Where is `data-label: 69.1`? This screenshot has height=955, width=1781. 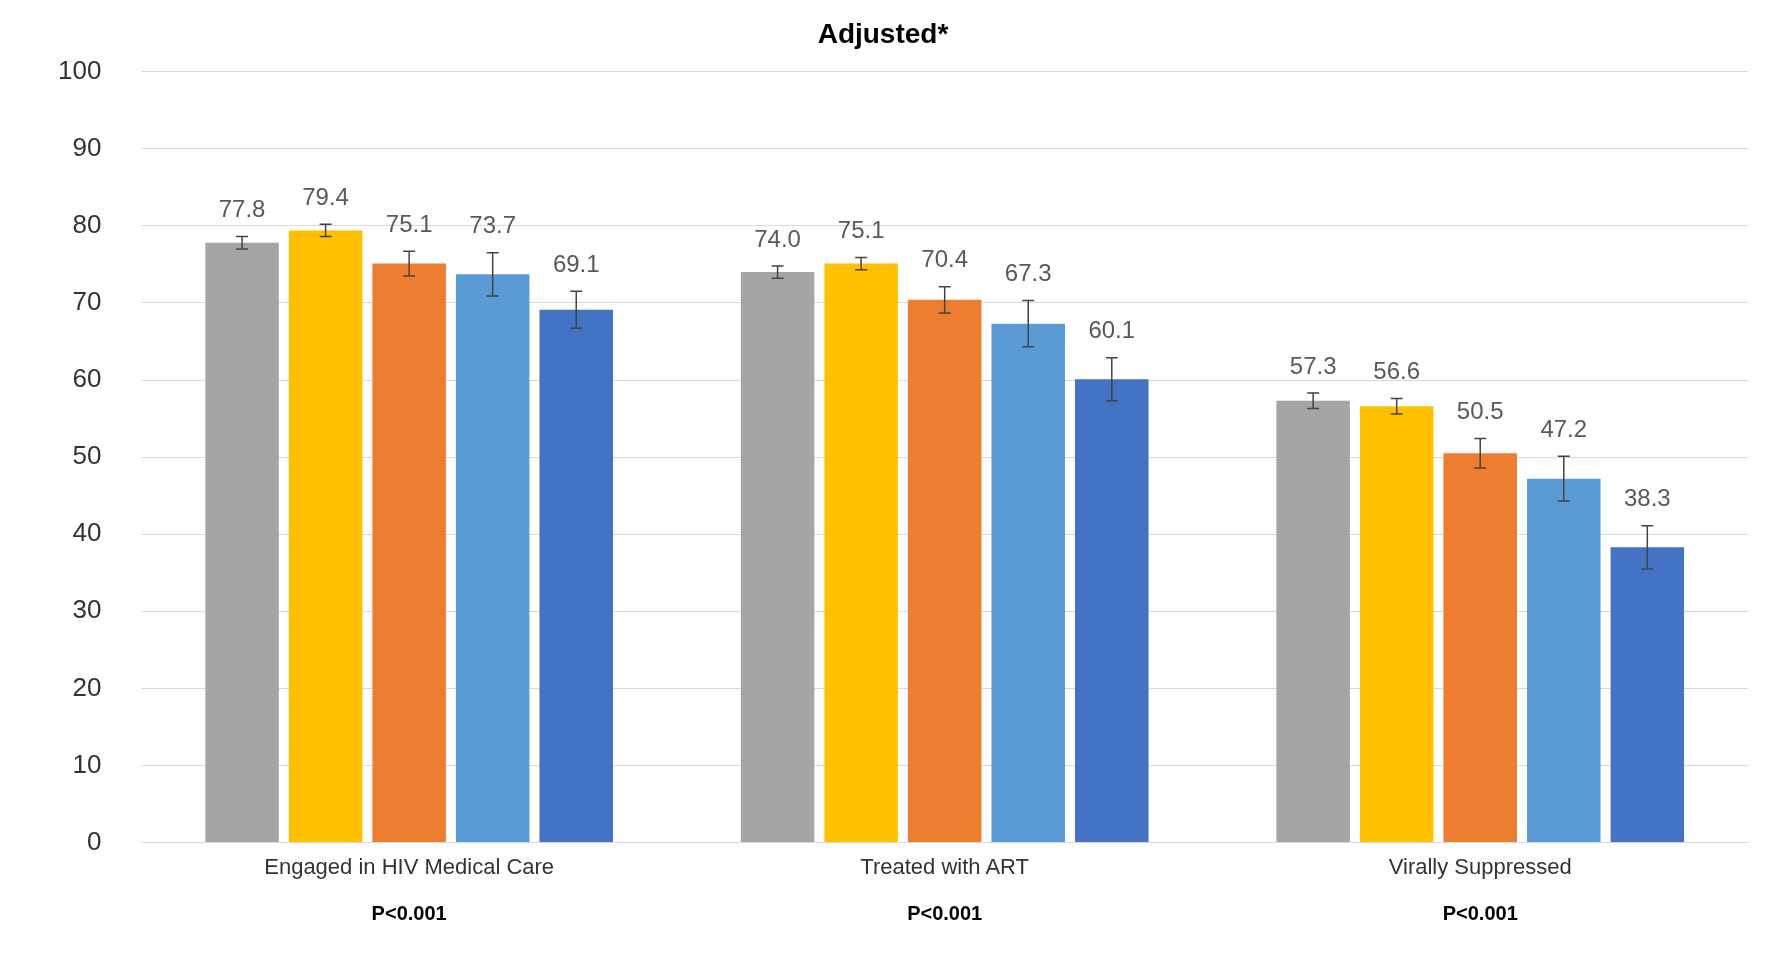
data-label: 69.1 is located at coordinates (576, 263).